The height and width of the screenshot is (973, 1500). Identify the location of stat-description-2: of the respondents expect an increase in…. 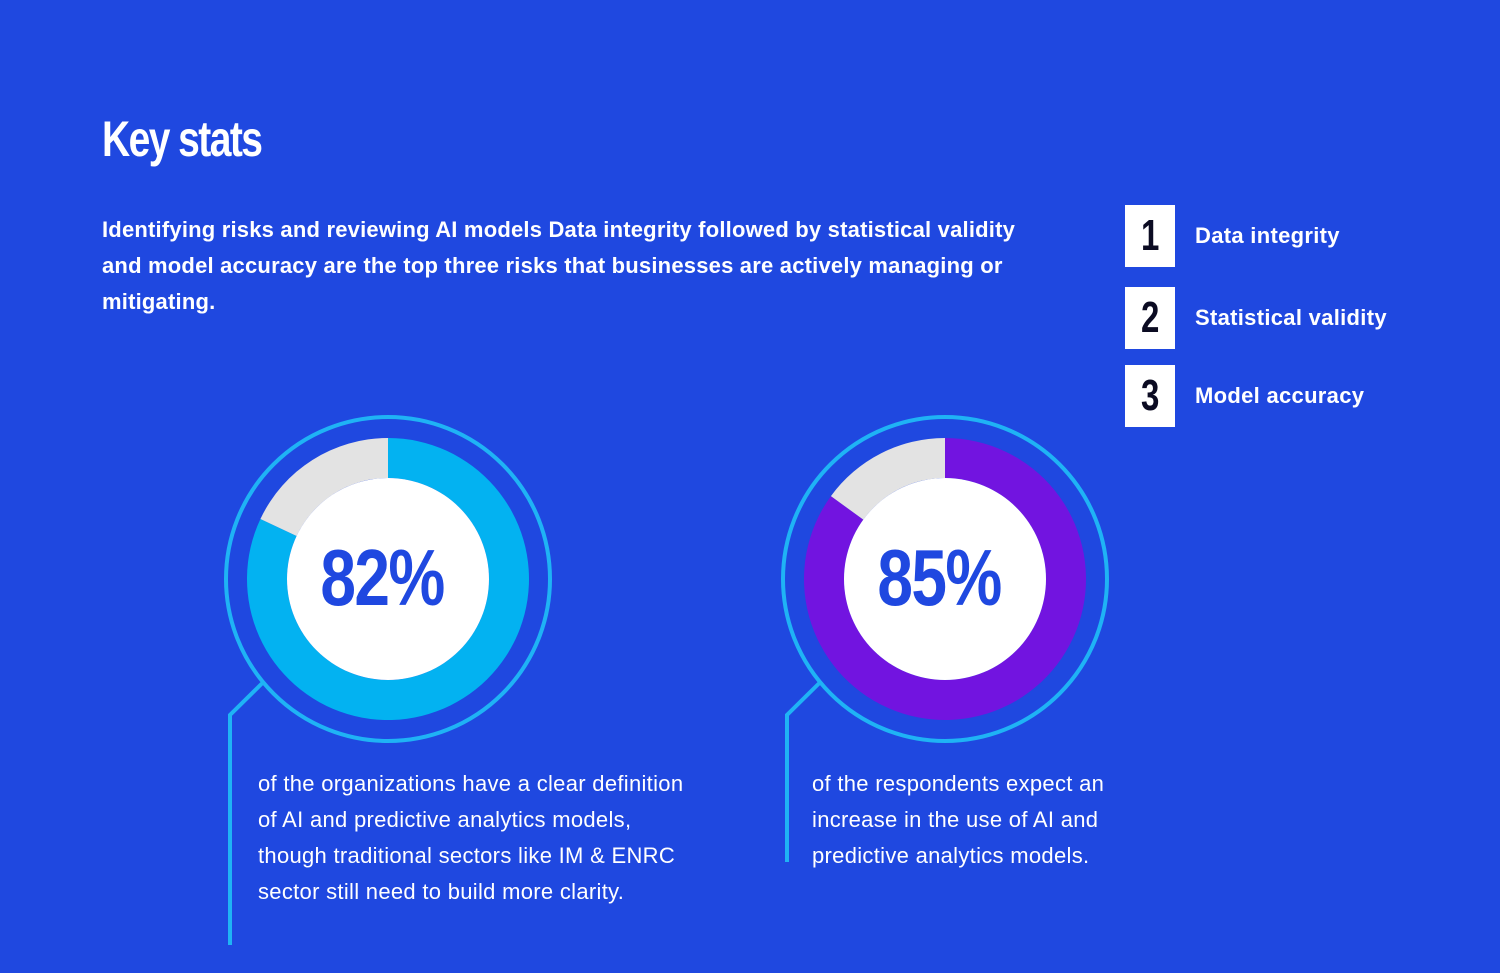
(958, 819).